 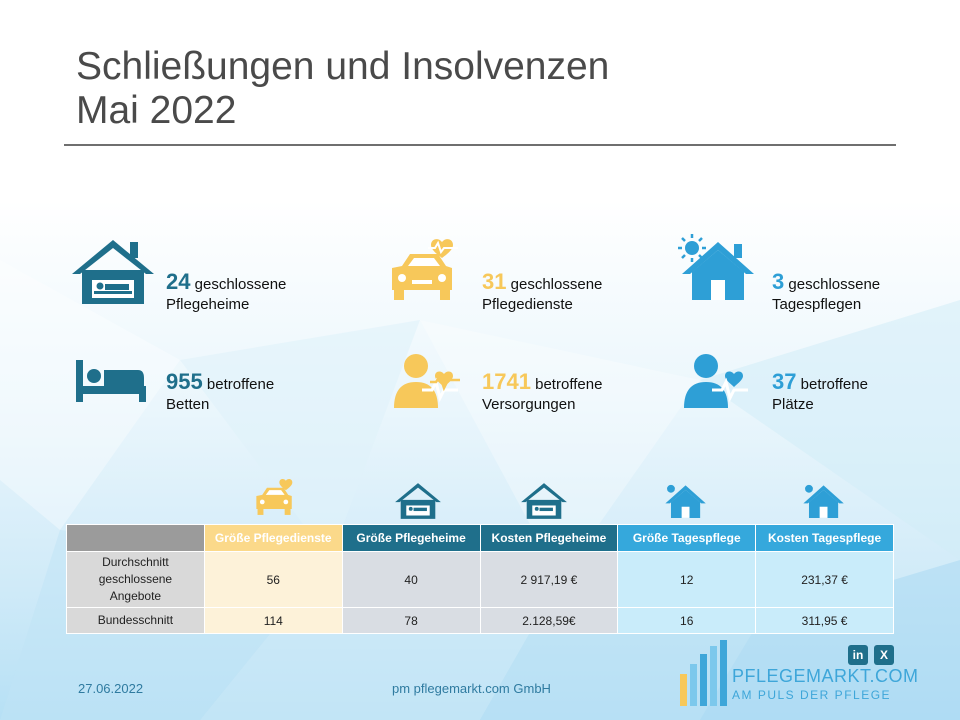 What do you see at coordinates (135, 620) in the screenshot?
I see `row-label: Bundesschnitt` at bounding box center [135, 620].